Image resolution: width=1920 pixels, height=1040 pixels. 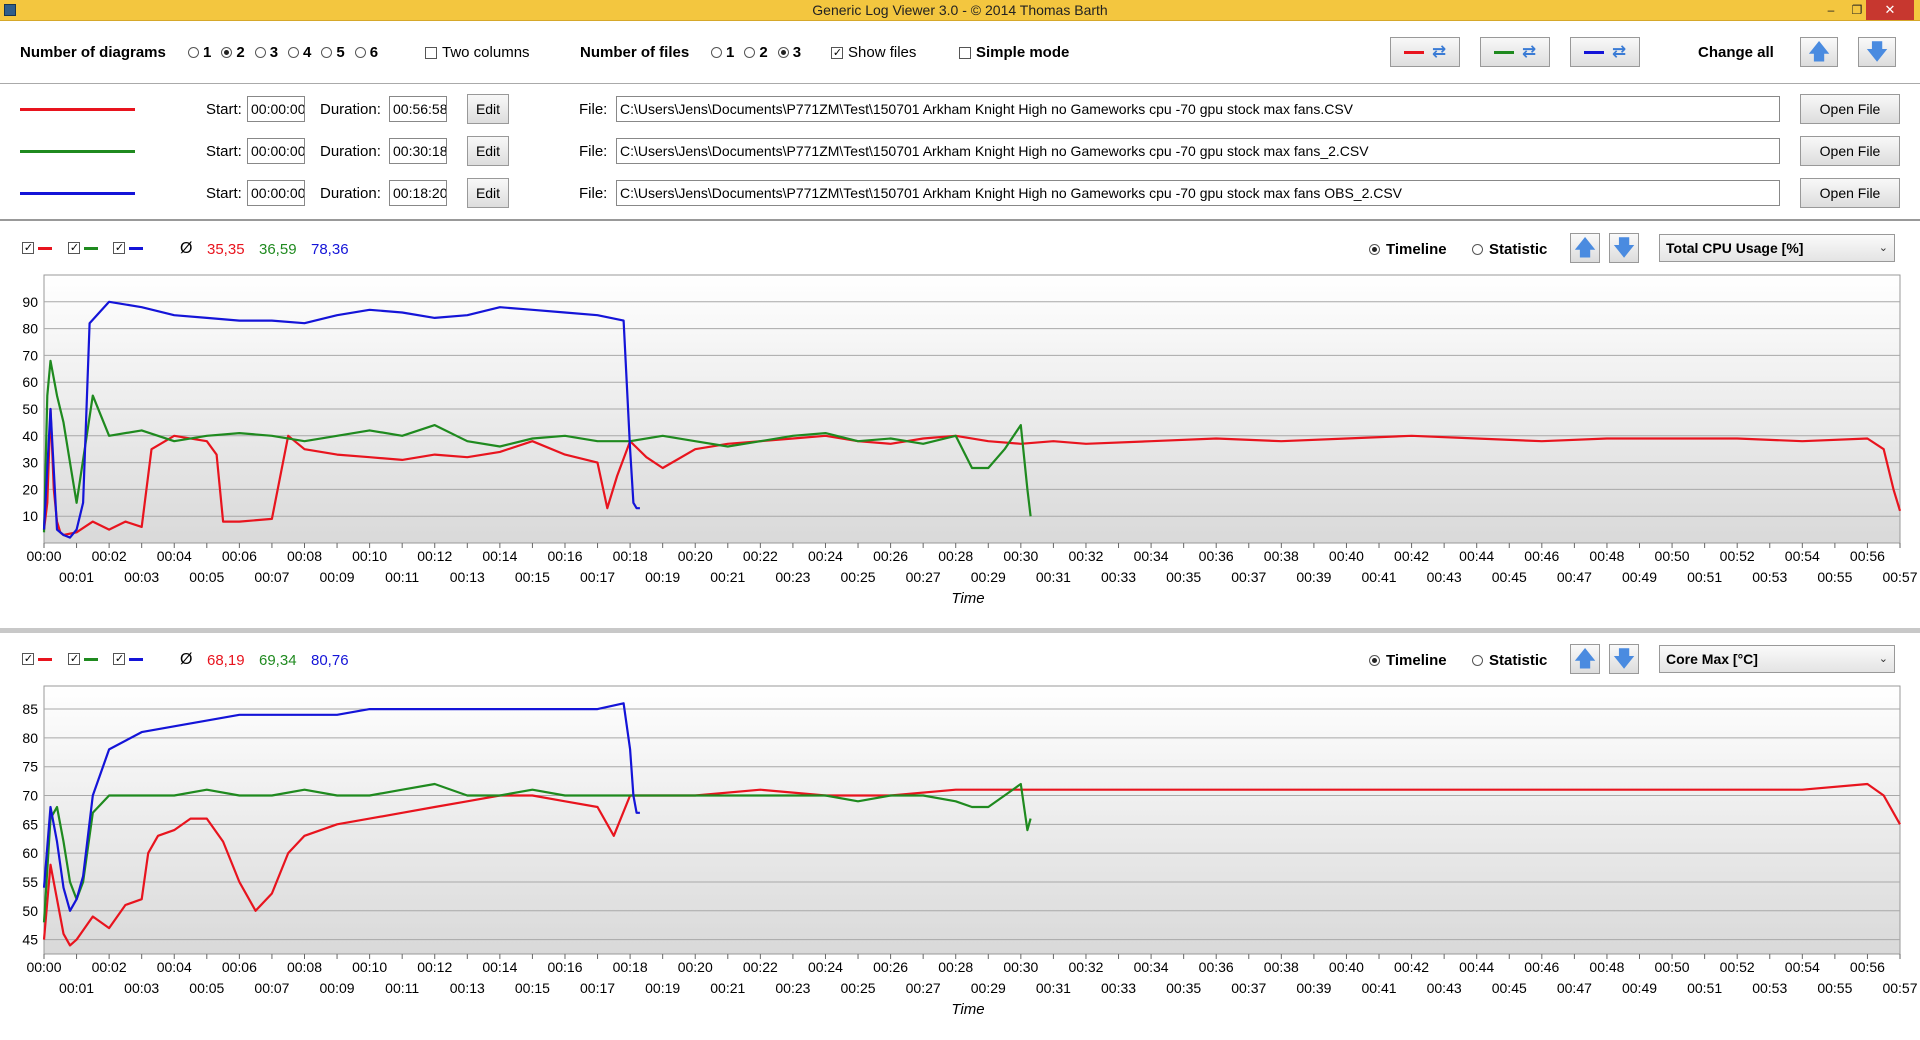 I want to click on x-tick-label: 00:18, so click(x=630, y=556).